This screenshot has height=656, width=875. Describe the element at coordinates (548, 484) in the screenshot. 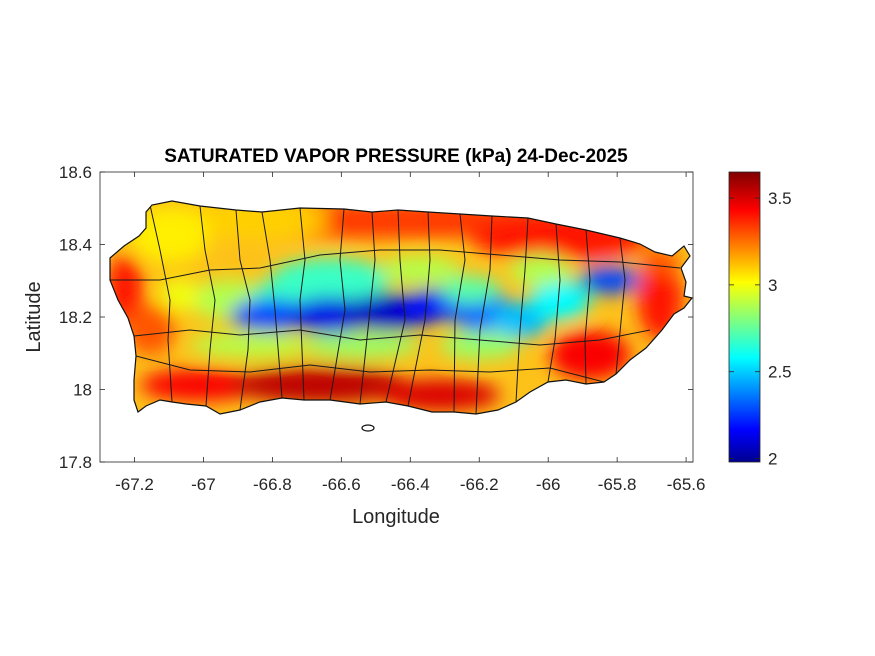

I see `x-tick-label: -66` at that location.